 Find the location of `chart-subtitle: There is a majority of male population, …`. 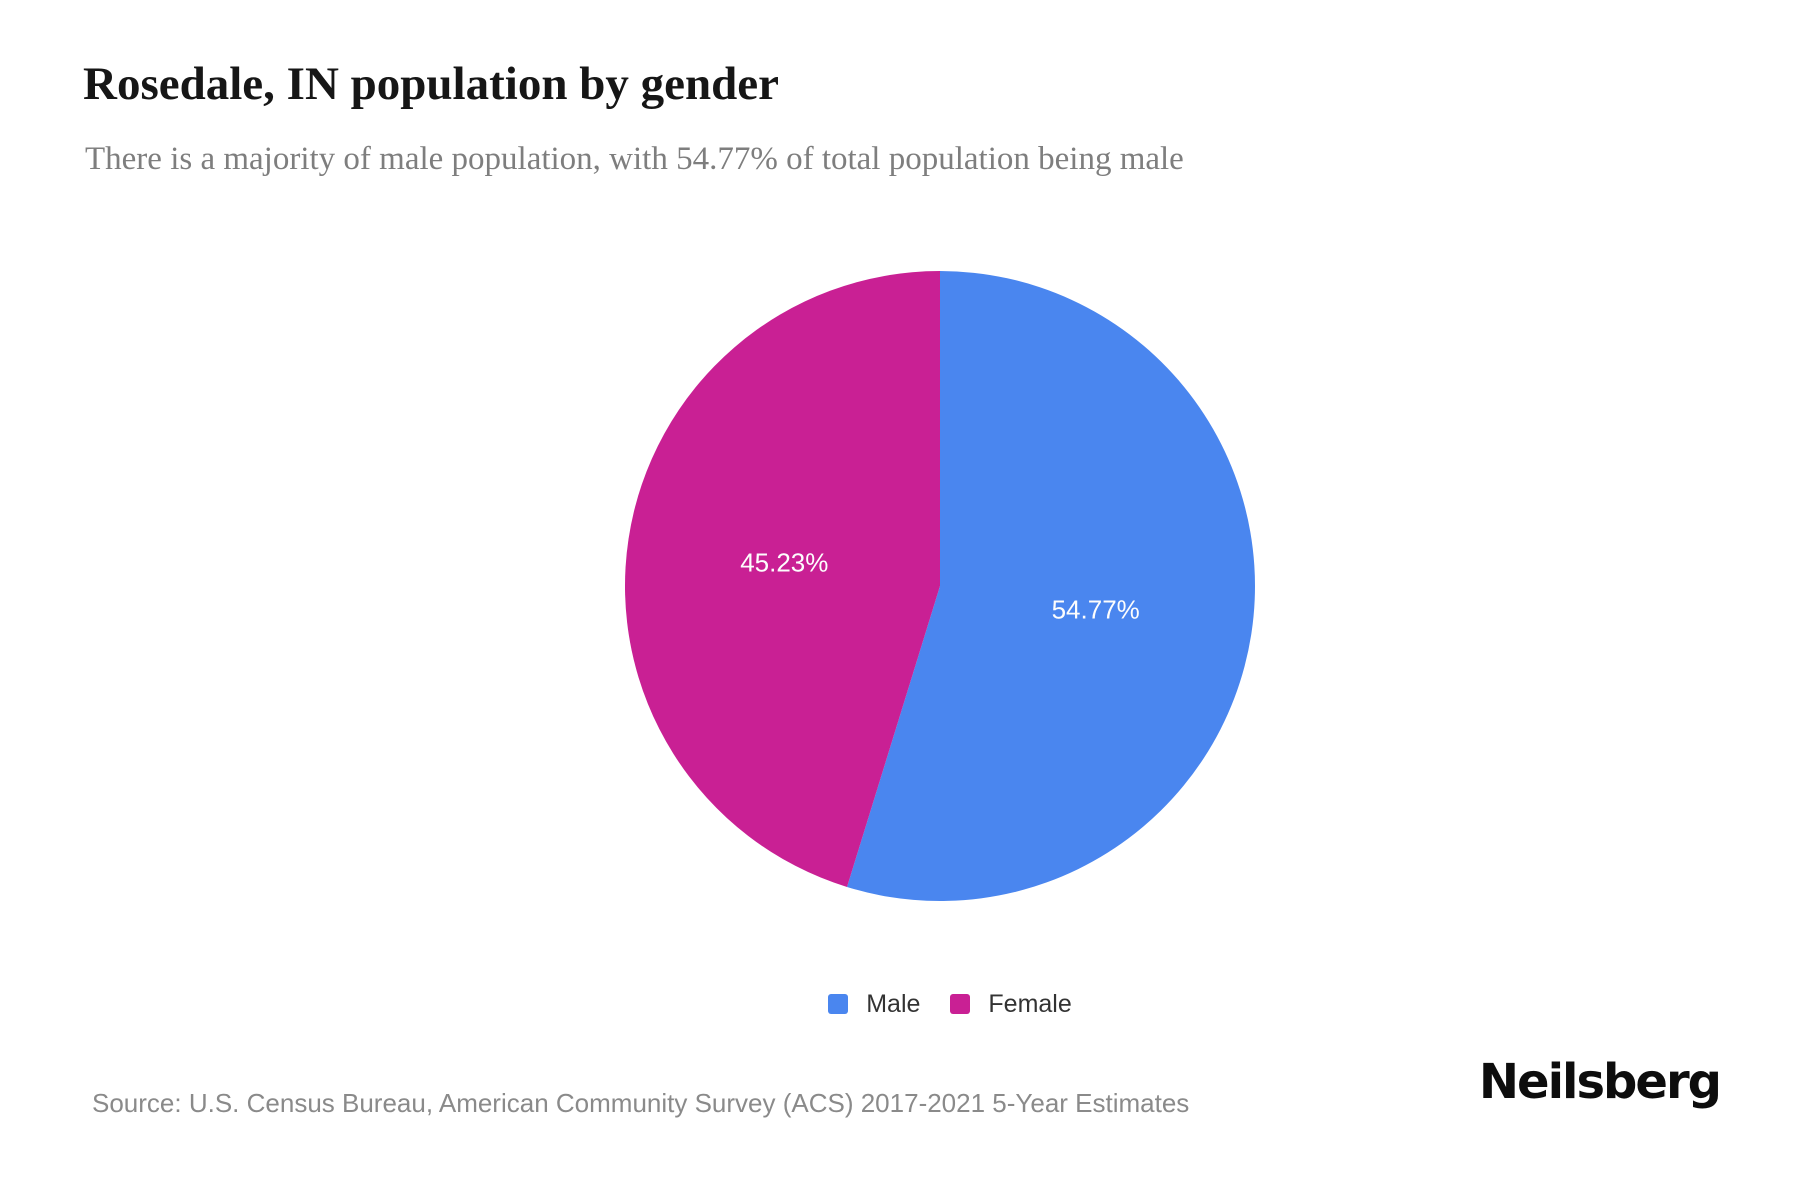

chart-subtitle: There is a majority of male population, … is located at coordinates (634, 159).